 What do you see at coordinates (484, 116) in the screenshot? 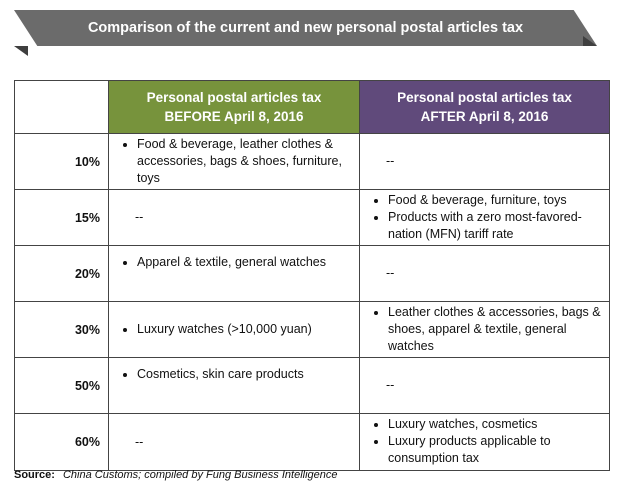
I see `header-after-line2: AFTER April 8, 2016` at bounding box center [484, 116].